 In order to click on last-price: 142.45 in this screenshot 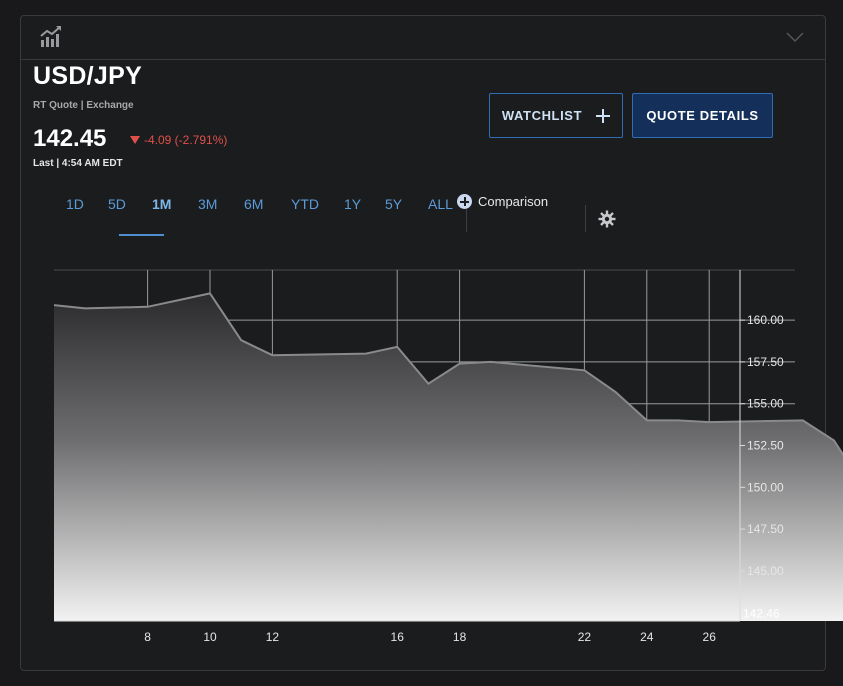, I will do `click(70, 138)`.